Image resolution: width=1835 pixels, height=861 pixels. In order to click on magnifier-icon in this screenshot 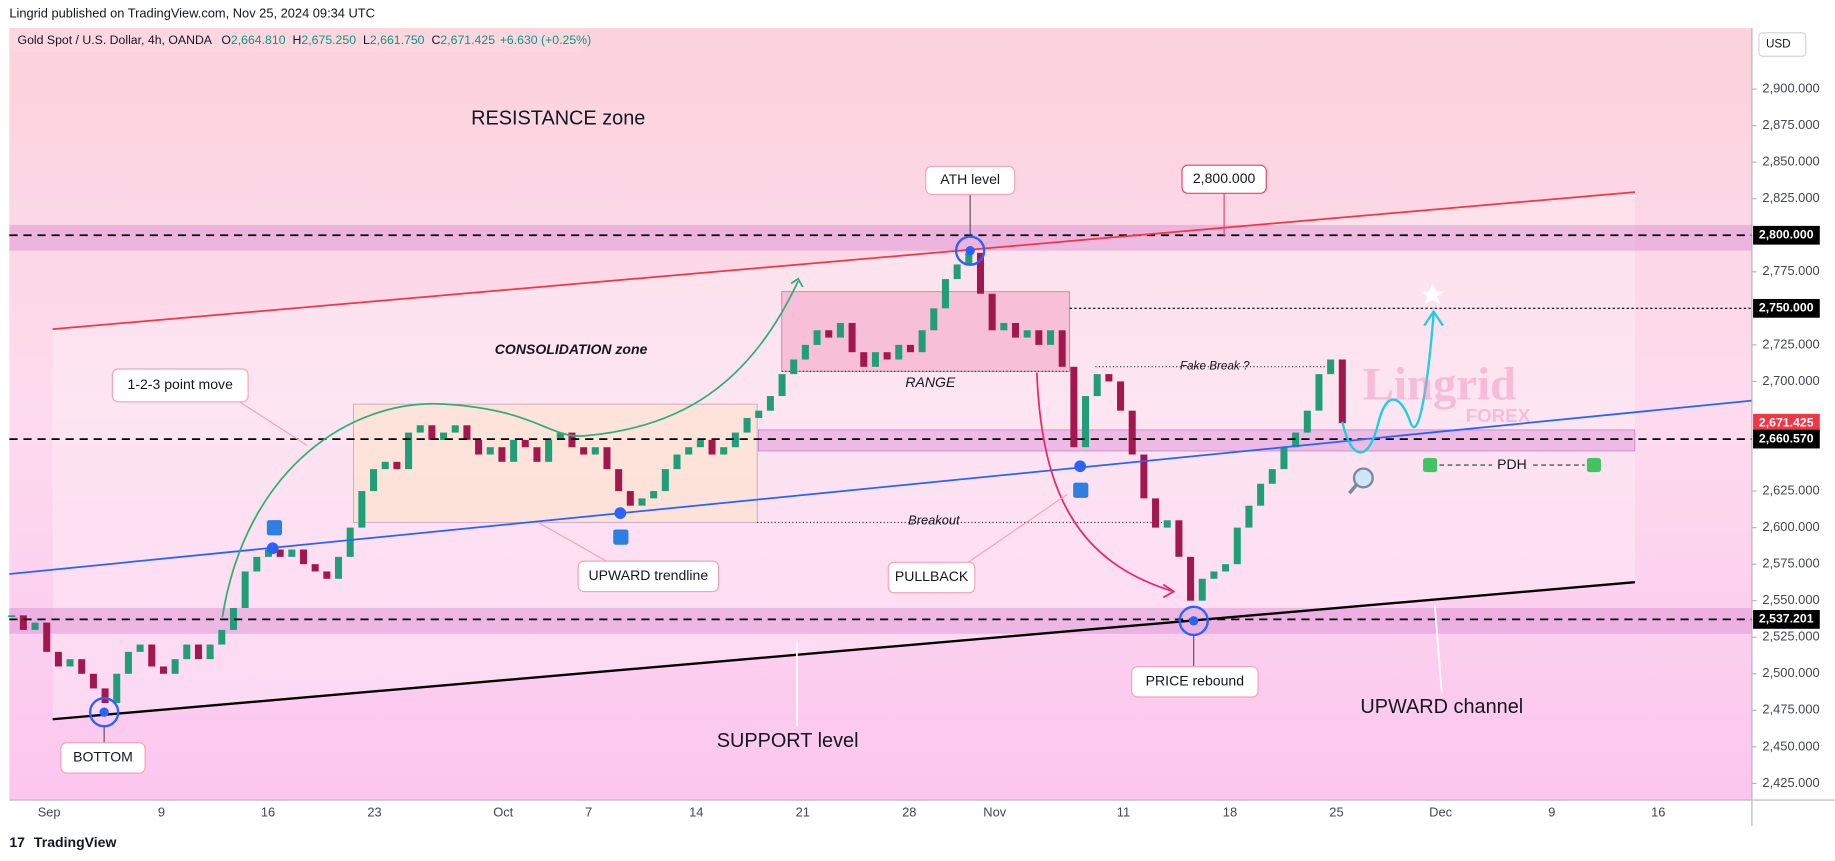, I will do `click(1363, 478)`.